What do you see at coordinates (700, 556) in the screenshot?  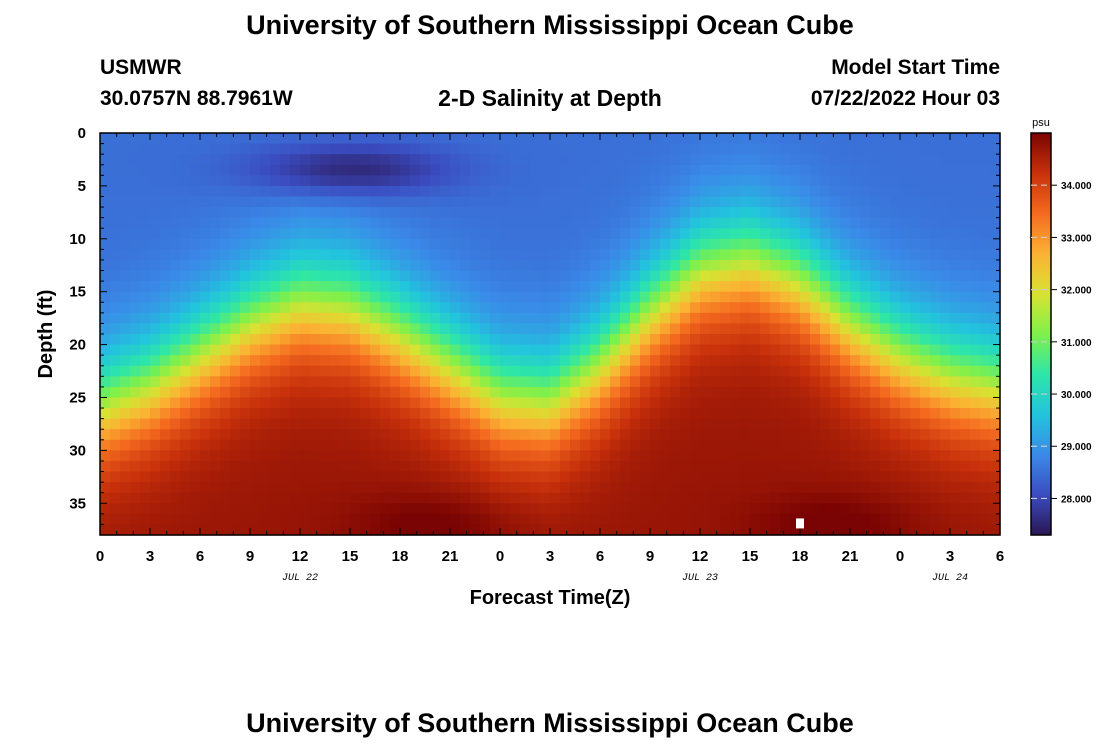 I see `x-tick-label: 12` at bounding box center [700, 556].